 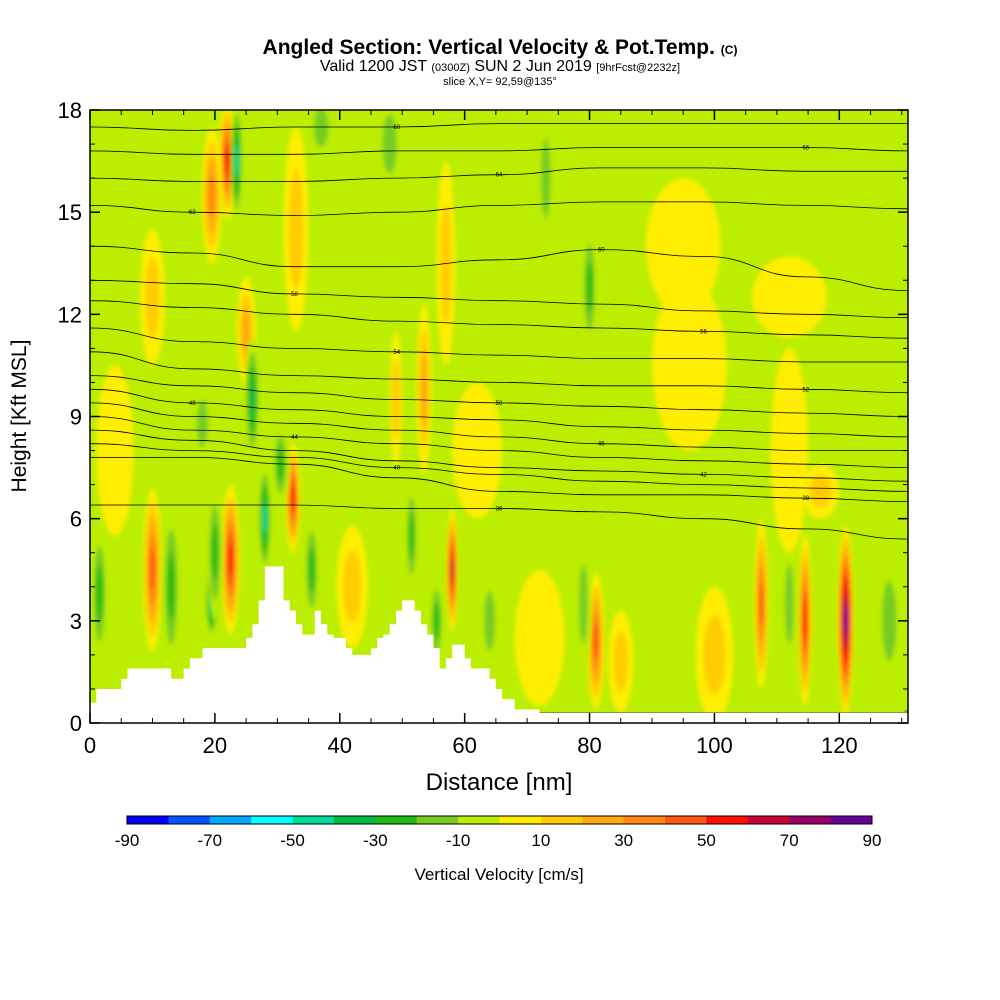 I want to click on colorbar-tick-label: 90, so click(x=872, y=840).